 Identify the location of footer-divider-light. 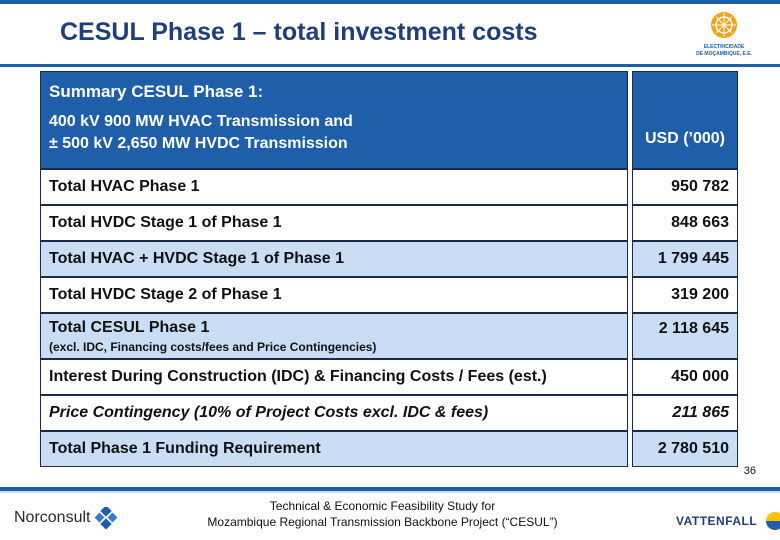
(390, 492).